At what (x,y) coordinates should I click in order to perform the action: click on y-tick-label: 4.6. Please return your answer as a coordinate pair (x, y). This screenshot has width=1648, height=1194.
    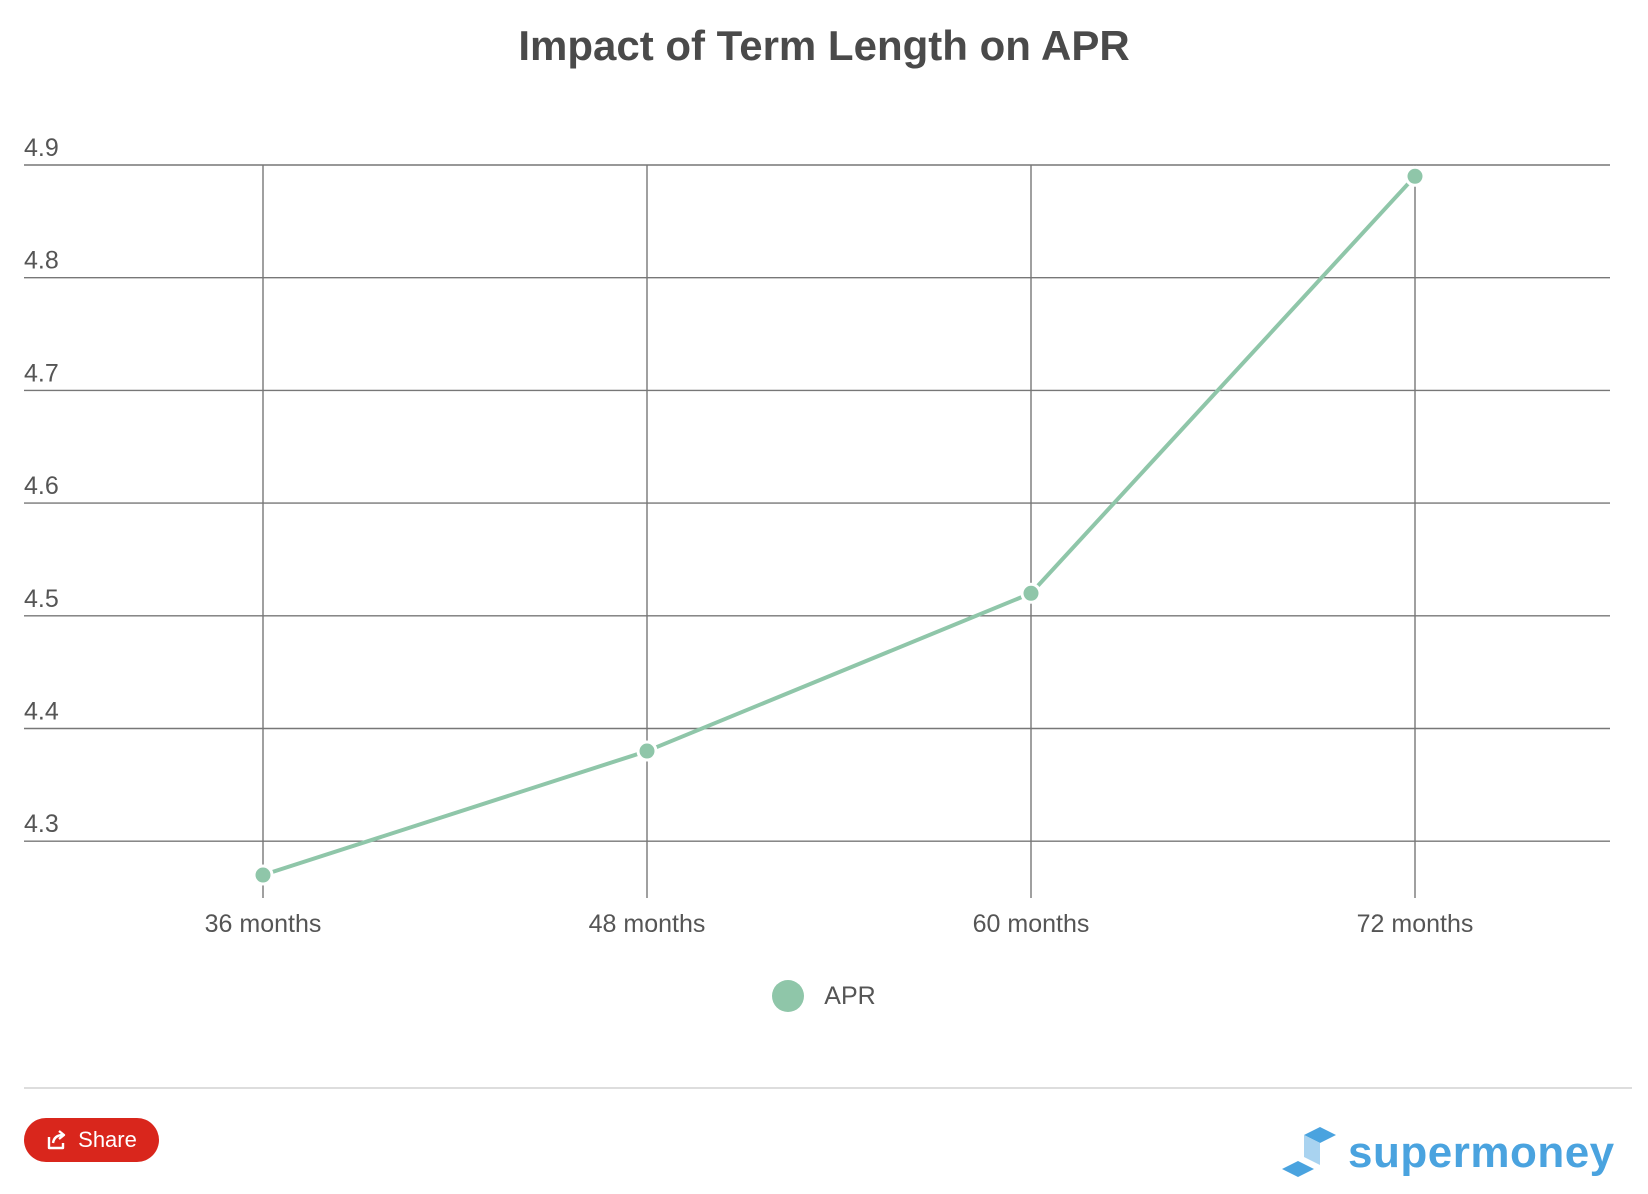
    Looking at the image, I should click on (41, 486).